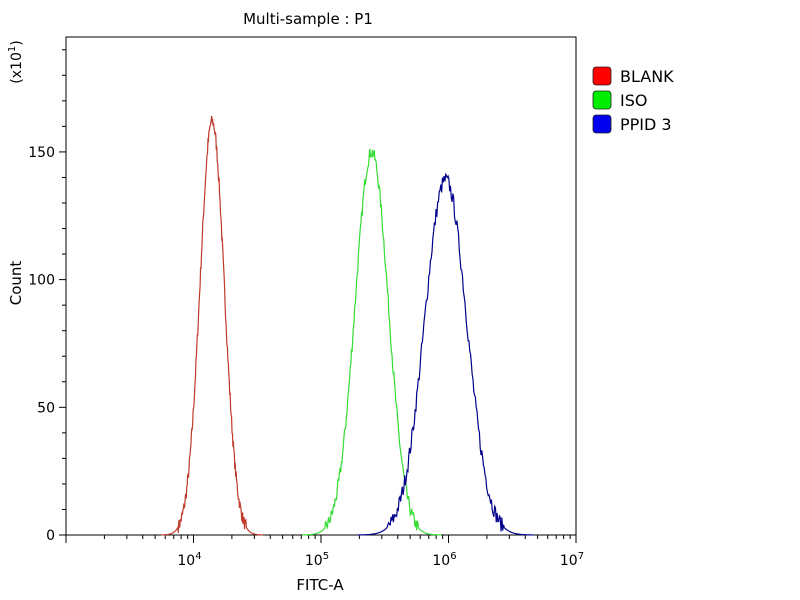 This screenshot has height=600, width=800. Describe the element at coordinates (317, 560) in the screenshot. I see `x-tick-label: 10⁵` at that location.